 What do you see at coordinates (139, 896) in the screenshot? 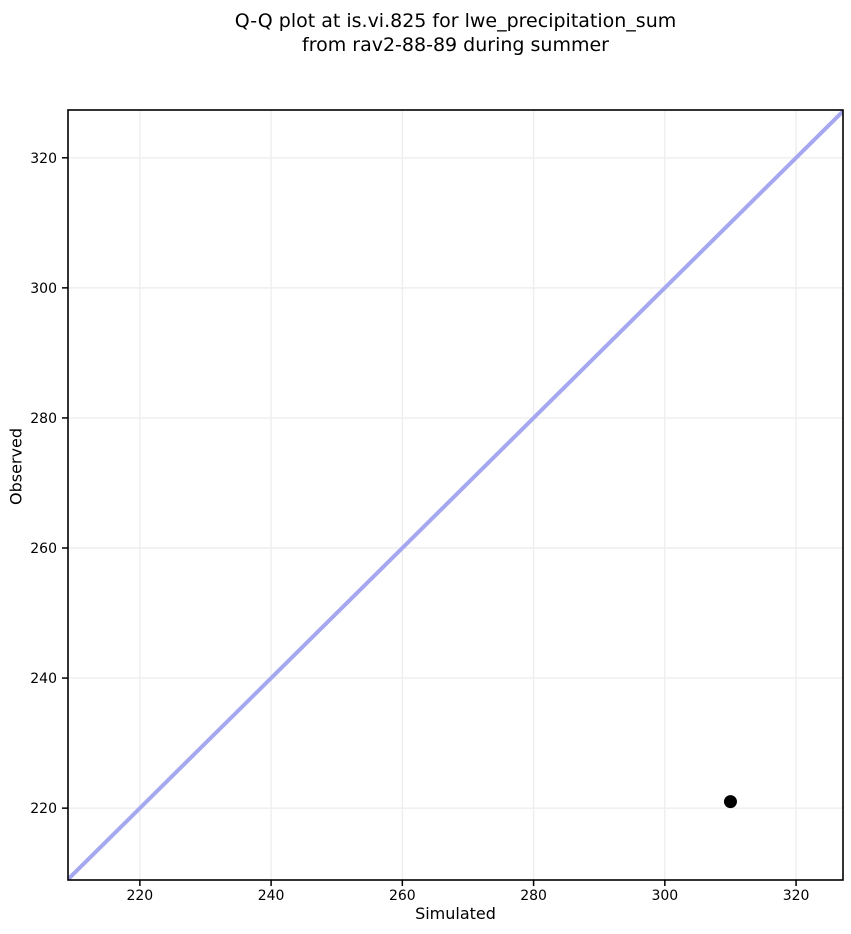
I see `x-tick-label: 220` at bounding box center [139, 896].